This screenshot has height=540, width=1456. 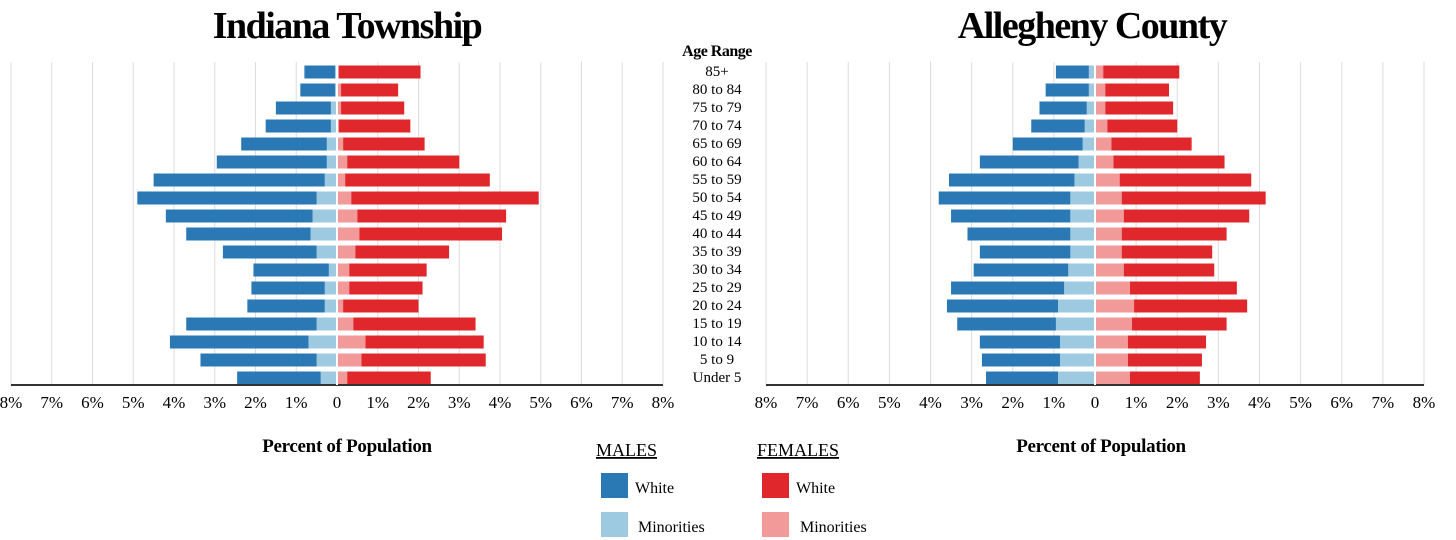 I want to click on x-tick-label: 4%, so click(x=500, y=402).